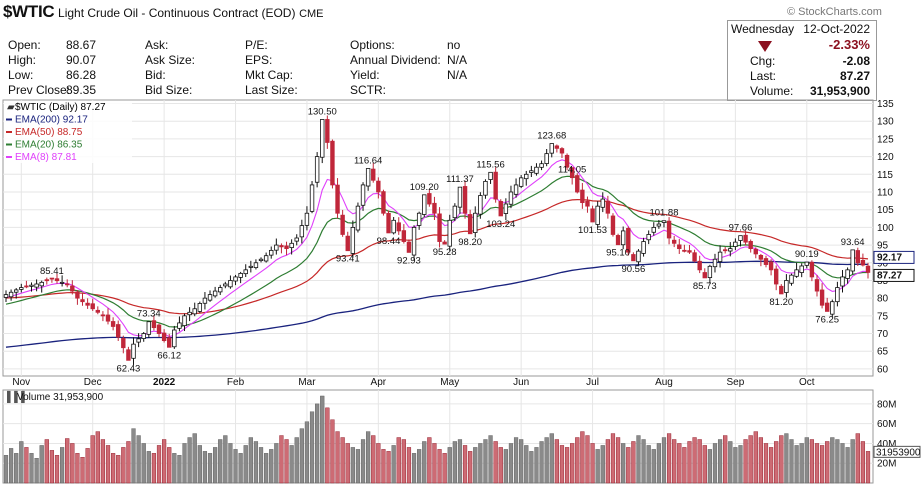 This screenshot has width=921, height=485. What do you see at coordinates (853, 242) in the screenshot?
I see `price-annotation: 93.64` at bounding box center [853, 242].